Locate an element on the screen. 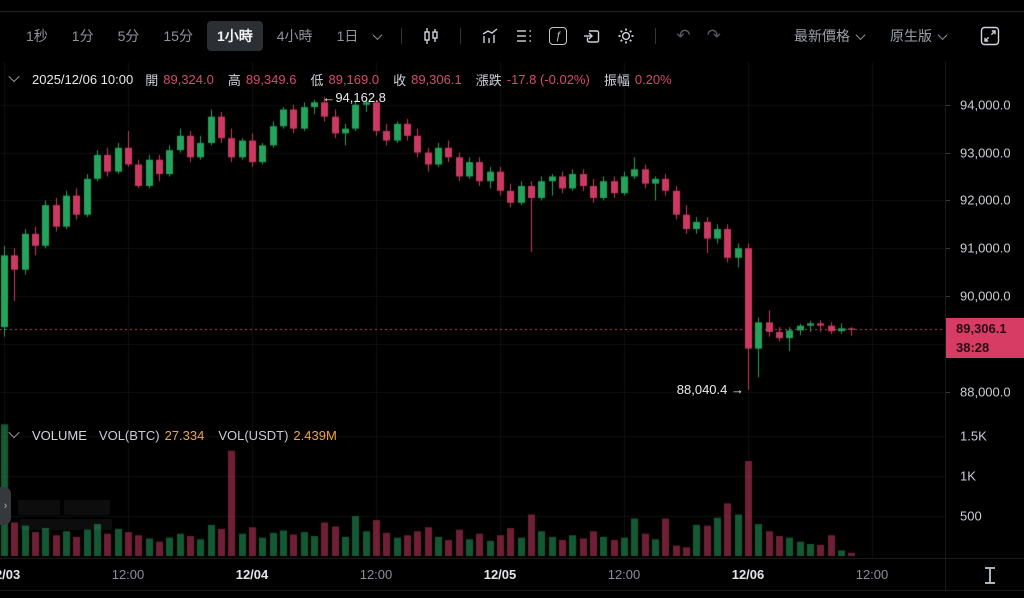  volume-title: VOLUME is located at coordinates (59, 435).